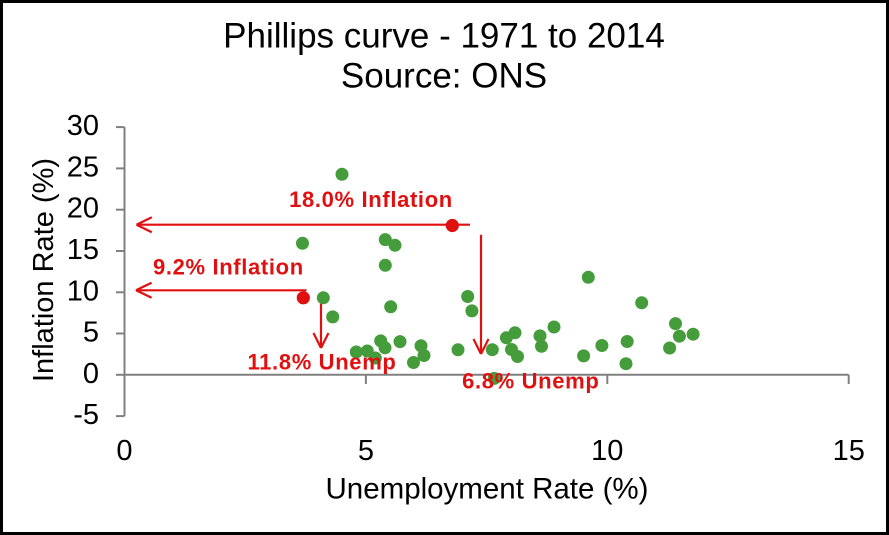 The image size is (889, 535). What do you see at coordinates (83, 209) in the screenshot?
I see `svg-text: 20` at bounding box center [83, 209].